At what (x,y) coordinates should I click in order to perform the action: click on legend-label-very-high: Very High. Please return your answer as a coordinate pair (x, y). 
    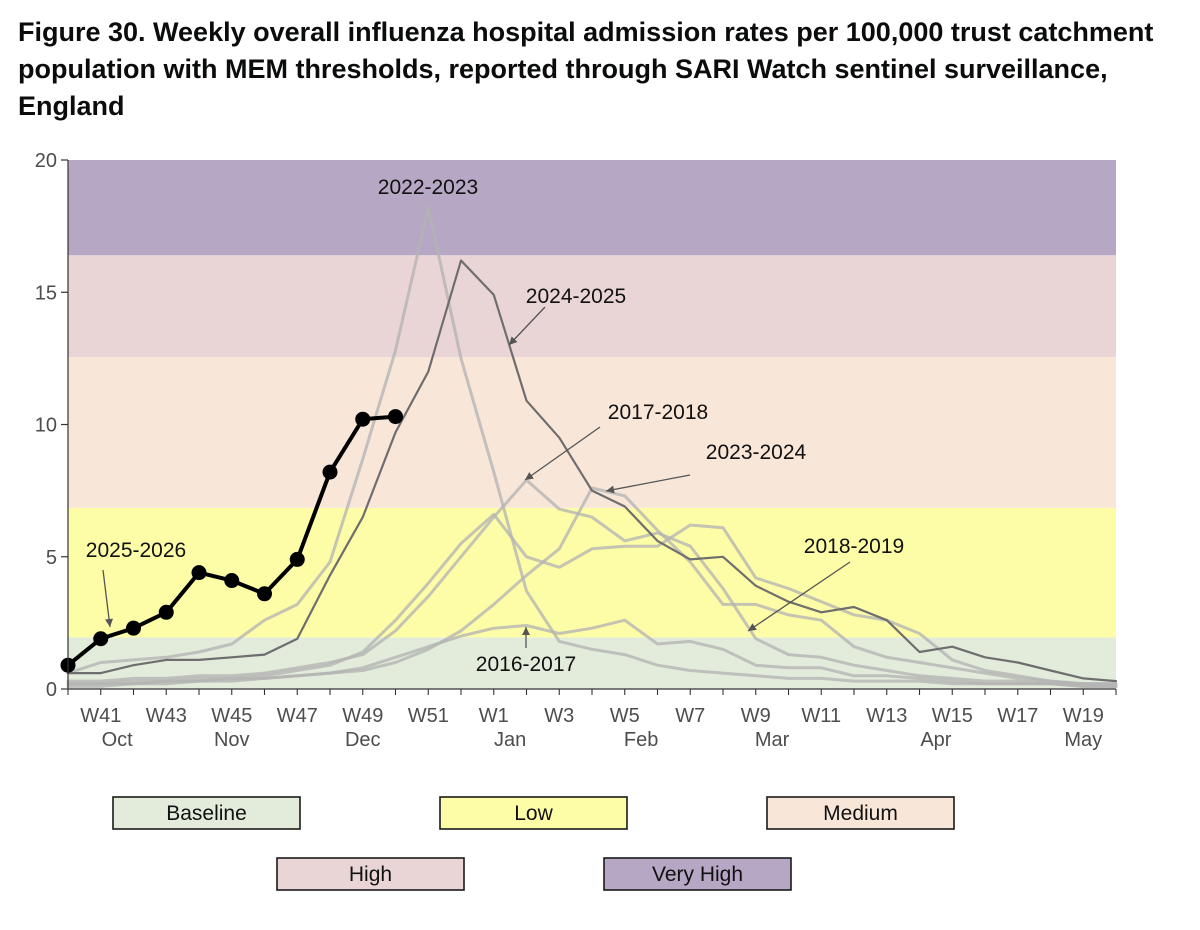
    Looking at the image, I should click on (697, 874).